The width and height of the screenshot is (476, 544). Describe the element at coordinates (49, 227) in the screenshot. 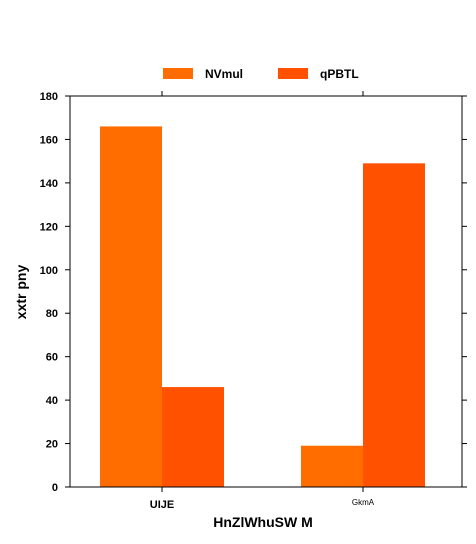

I see `y-tick-label: 120` at that location.